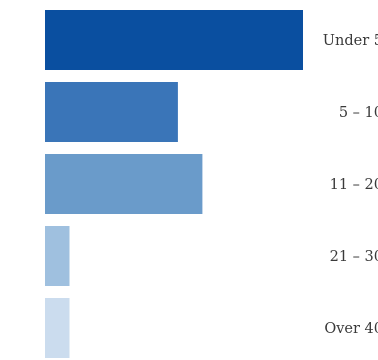  What do you see at coordinates (351, 329) in the screenshot?
I see `category-label-4: Over 40` at bounding box center [351, 329].